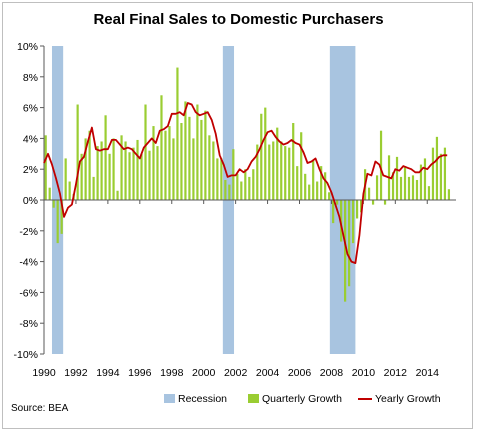 This screenshot has height=433, width=477. What do you see at coordinates (44, 373) in the screenshot?
I see `x-tick-label: 1990` at bounding box center [44, 373].